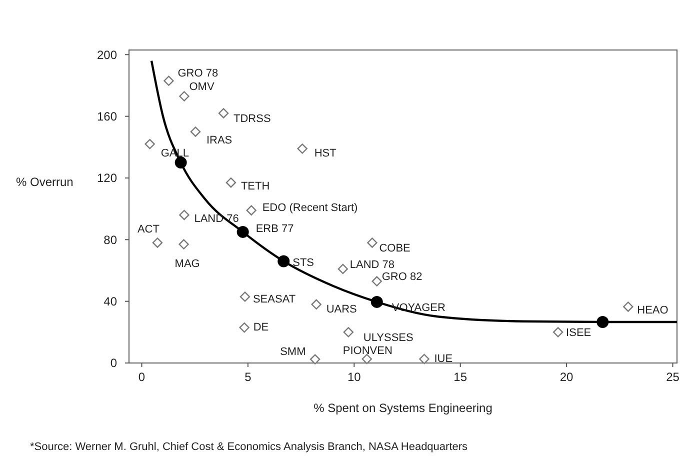 The image size is (700, 476). I want to click on annotation: SEASAT, so click(274, 300).